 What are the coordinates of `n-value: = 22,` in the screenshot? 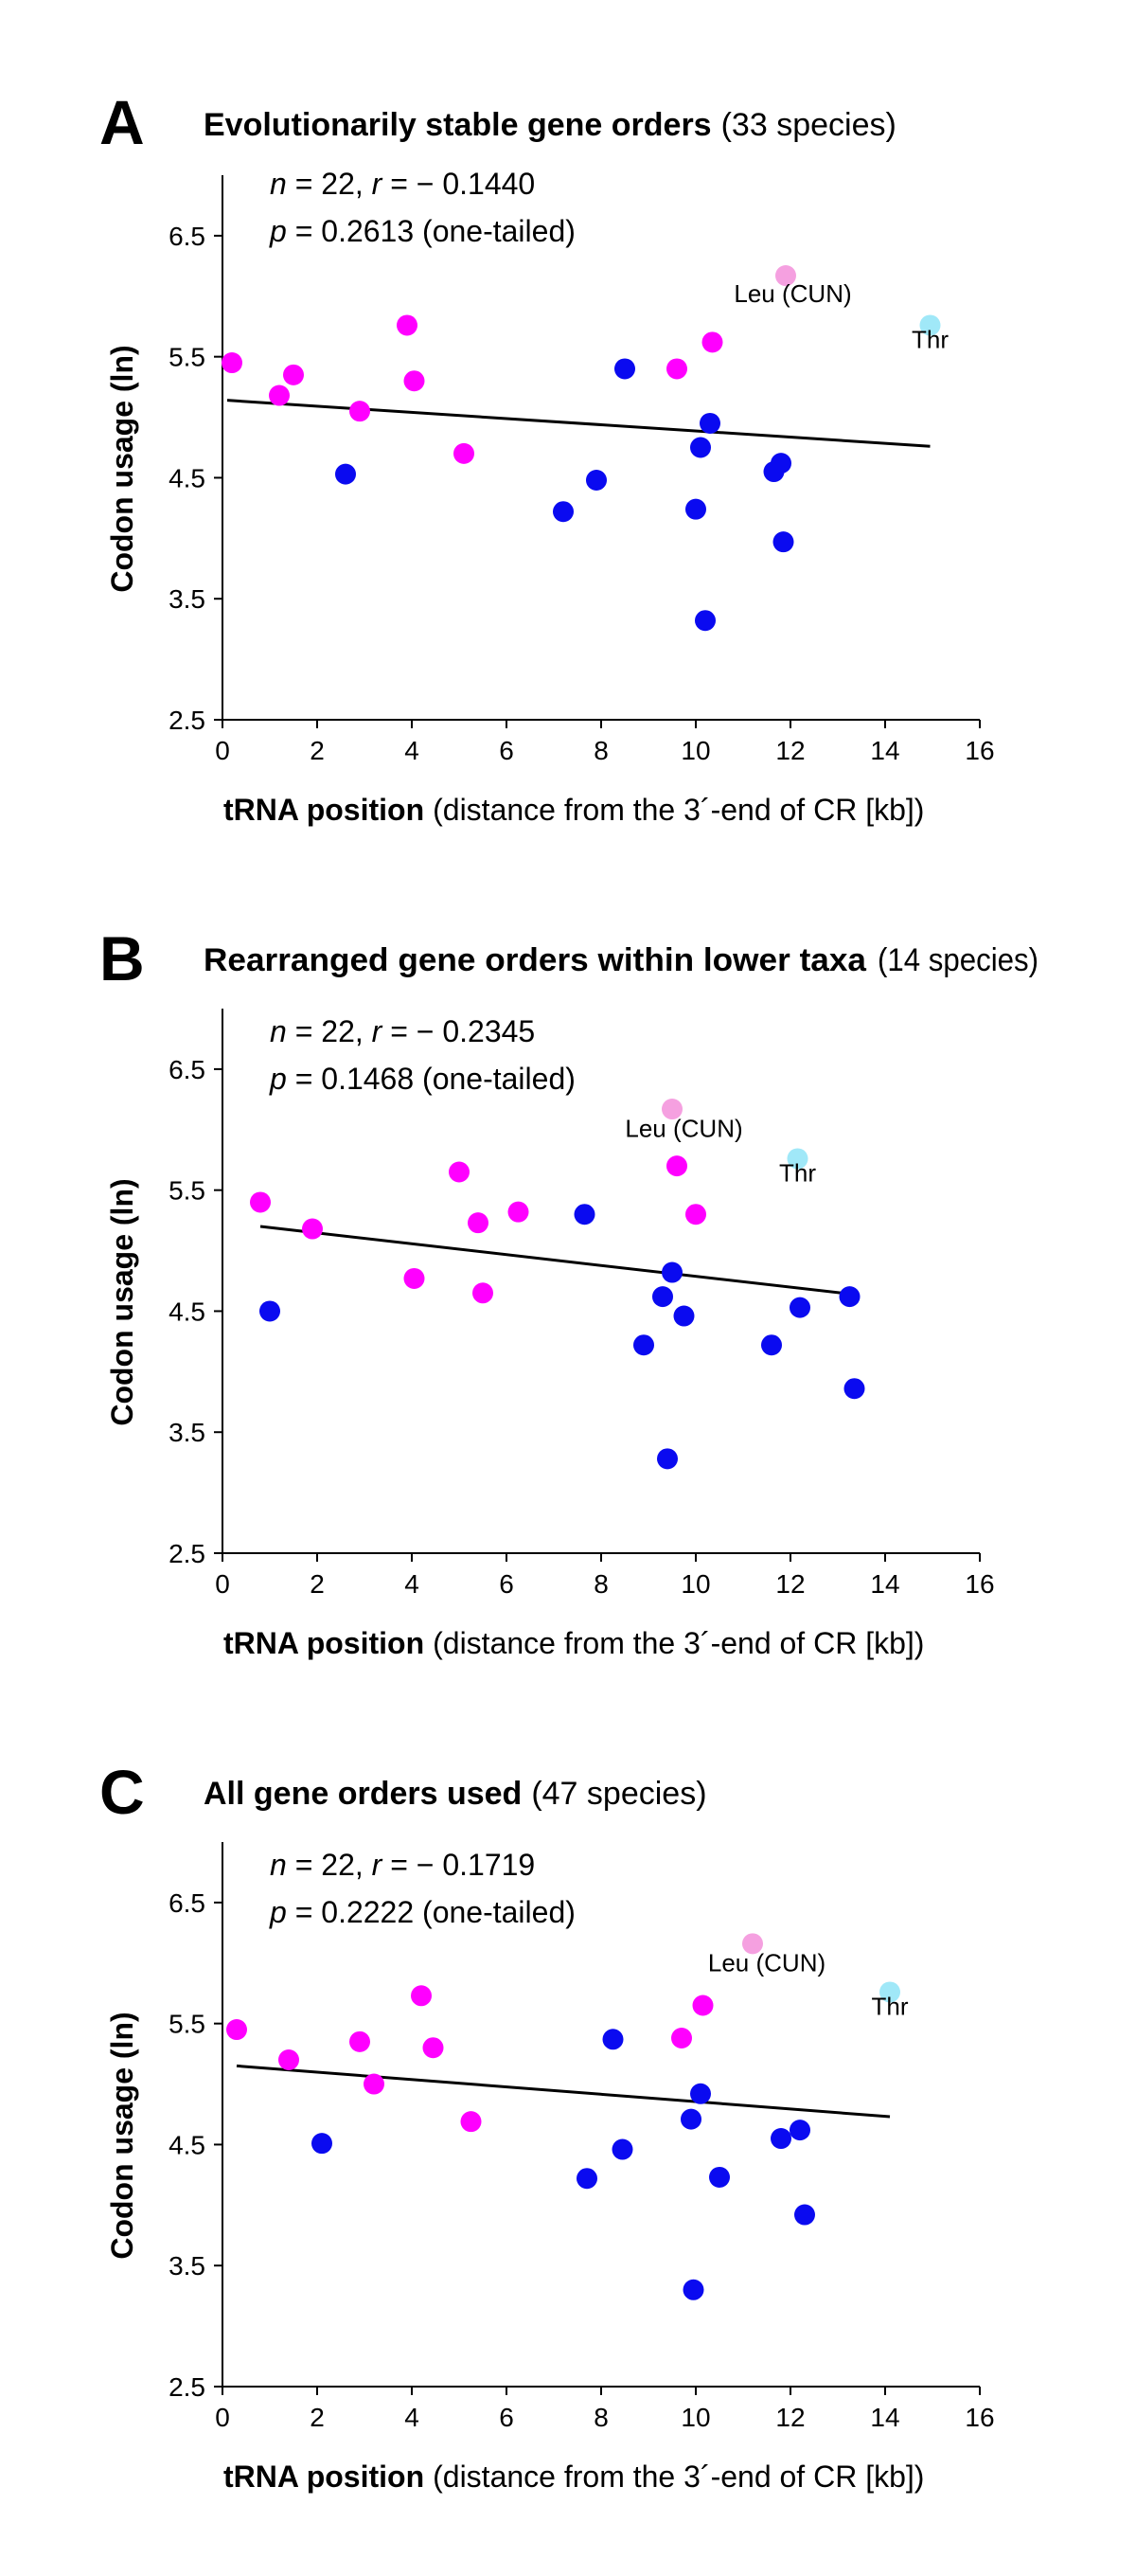 It's located at (329, 1031).